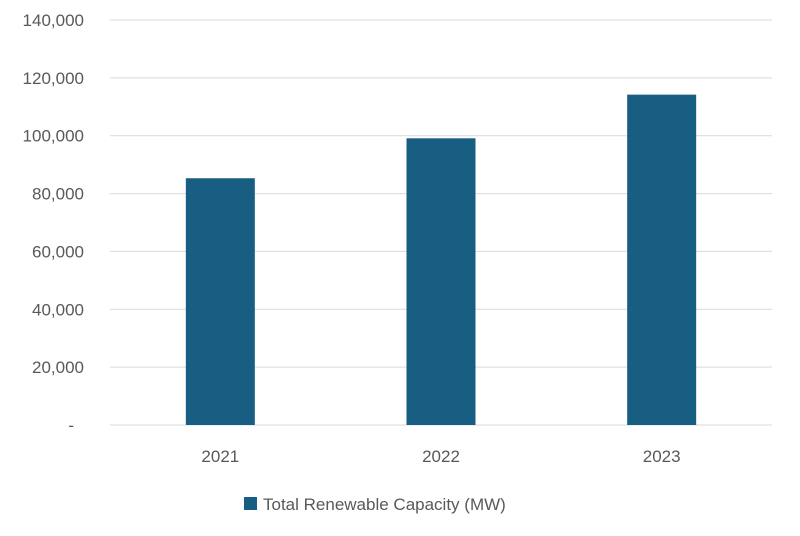  Describe the element at coordinates (58, 251) in the screenshot. I see `y-tick-label: 60,000` at that location.